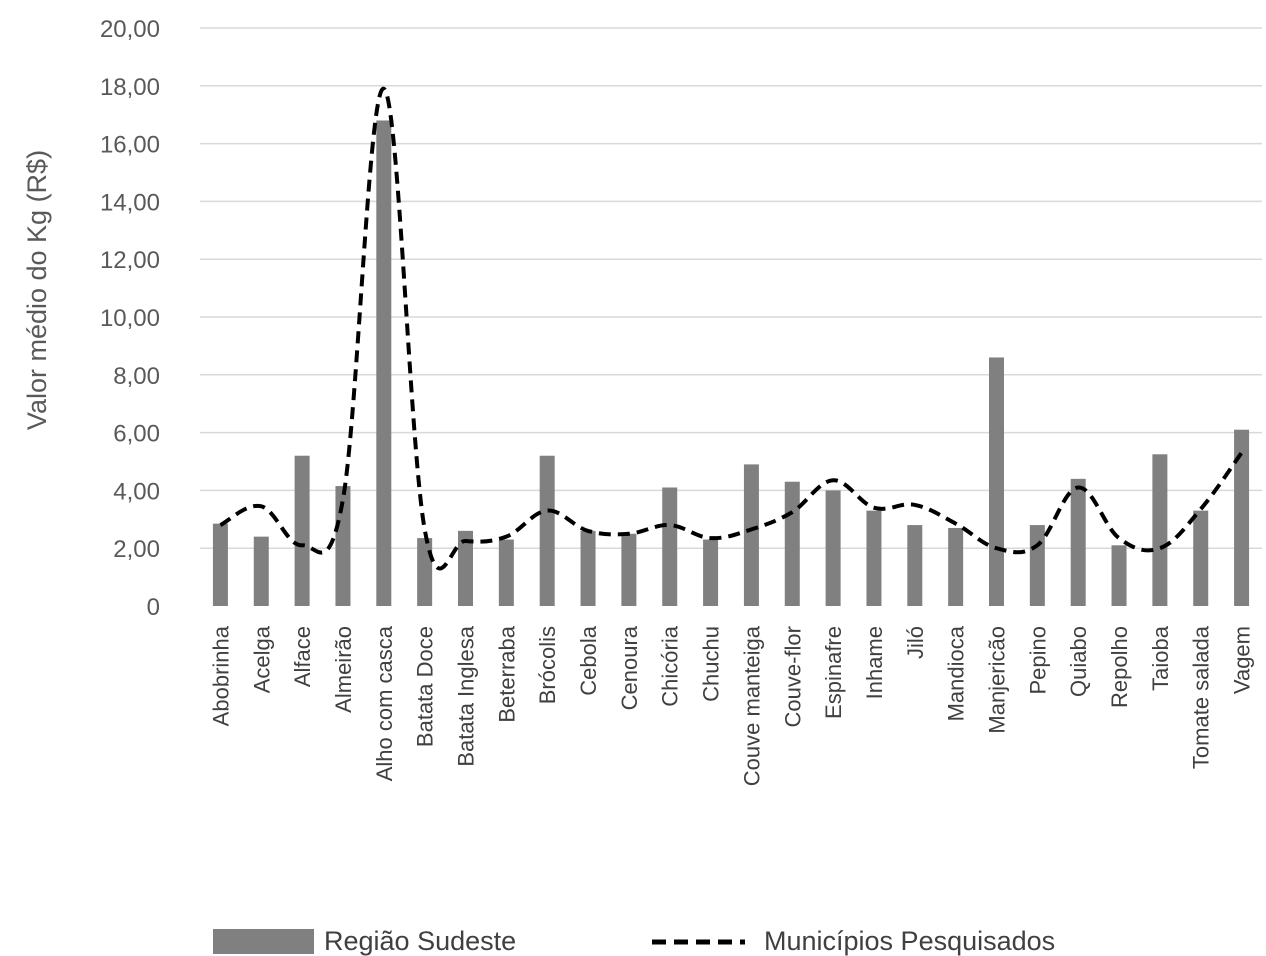 The height and width of the screenshot is (956, 1266). Describe the element at coordinates (1201, 697) in the screenshot. I see `x-tick-label: Tomate salada` at that location.